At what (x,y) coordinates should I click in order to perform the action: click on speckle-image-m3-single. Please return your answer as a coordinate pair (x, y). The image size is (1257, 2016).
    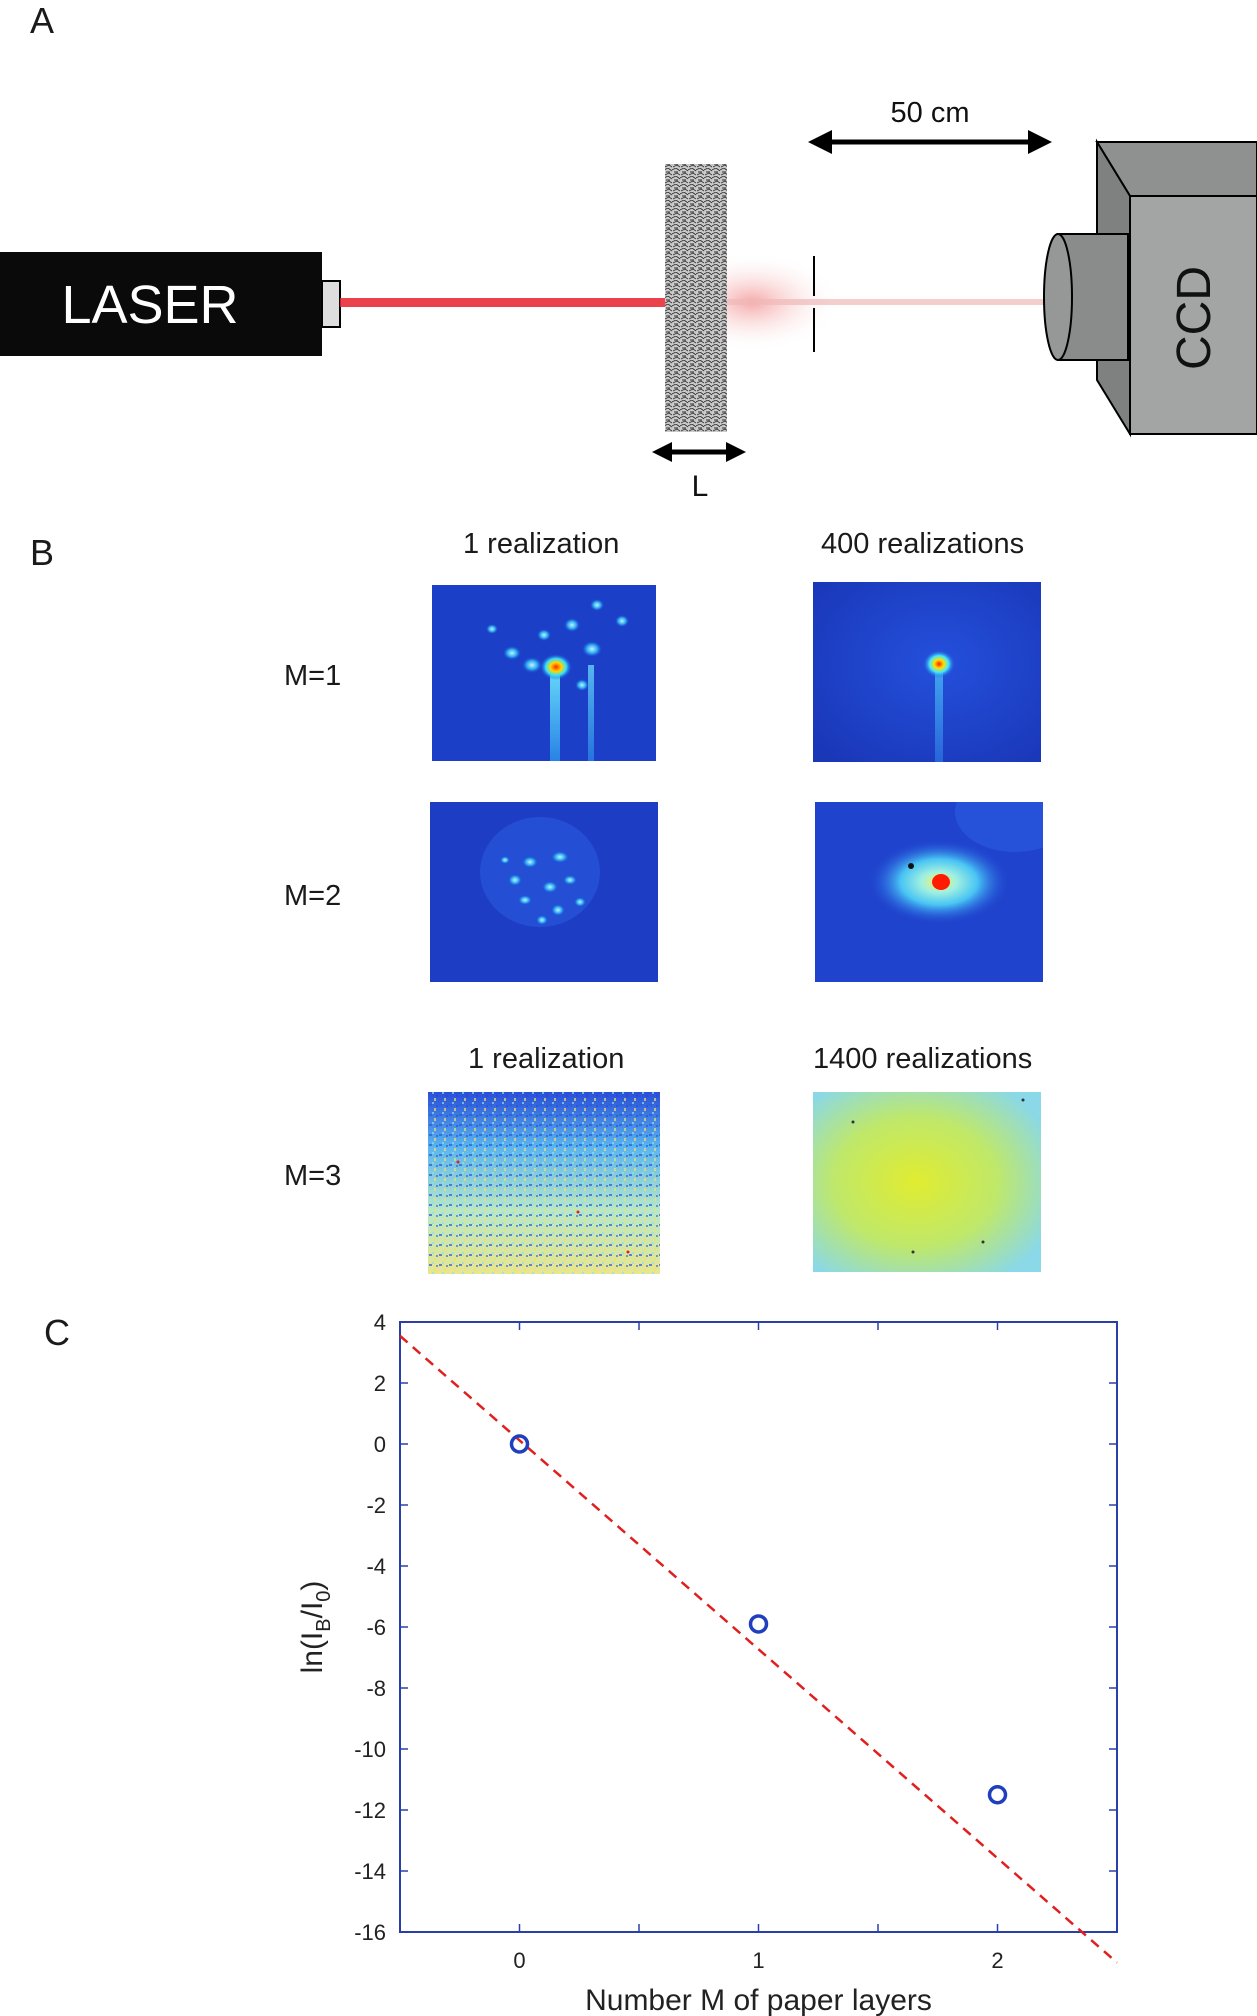
    Looking at the image, I should click on (544, 1183).